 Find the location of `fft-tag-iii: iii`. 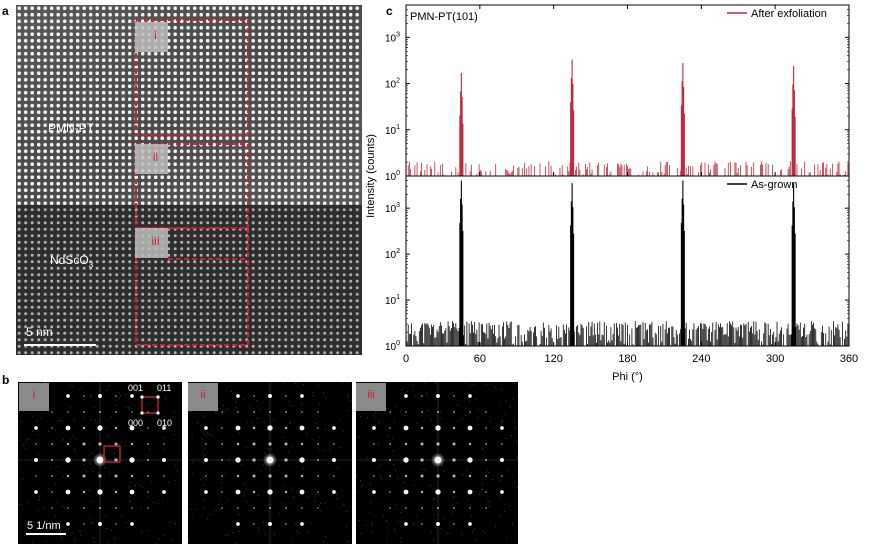

fft-tag-iii: iii is located at coordinates (371, 395).